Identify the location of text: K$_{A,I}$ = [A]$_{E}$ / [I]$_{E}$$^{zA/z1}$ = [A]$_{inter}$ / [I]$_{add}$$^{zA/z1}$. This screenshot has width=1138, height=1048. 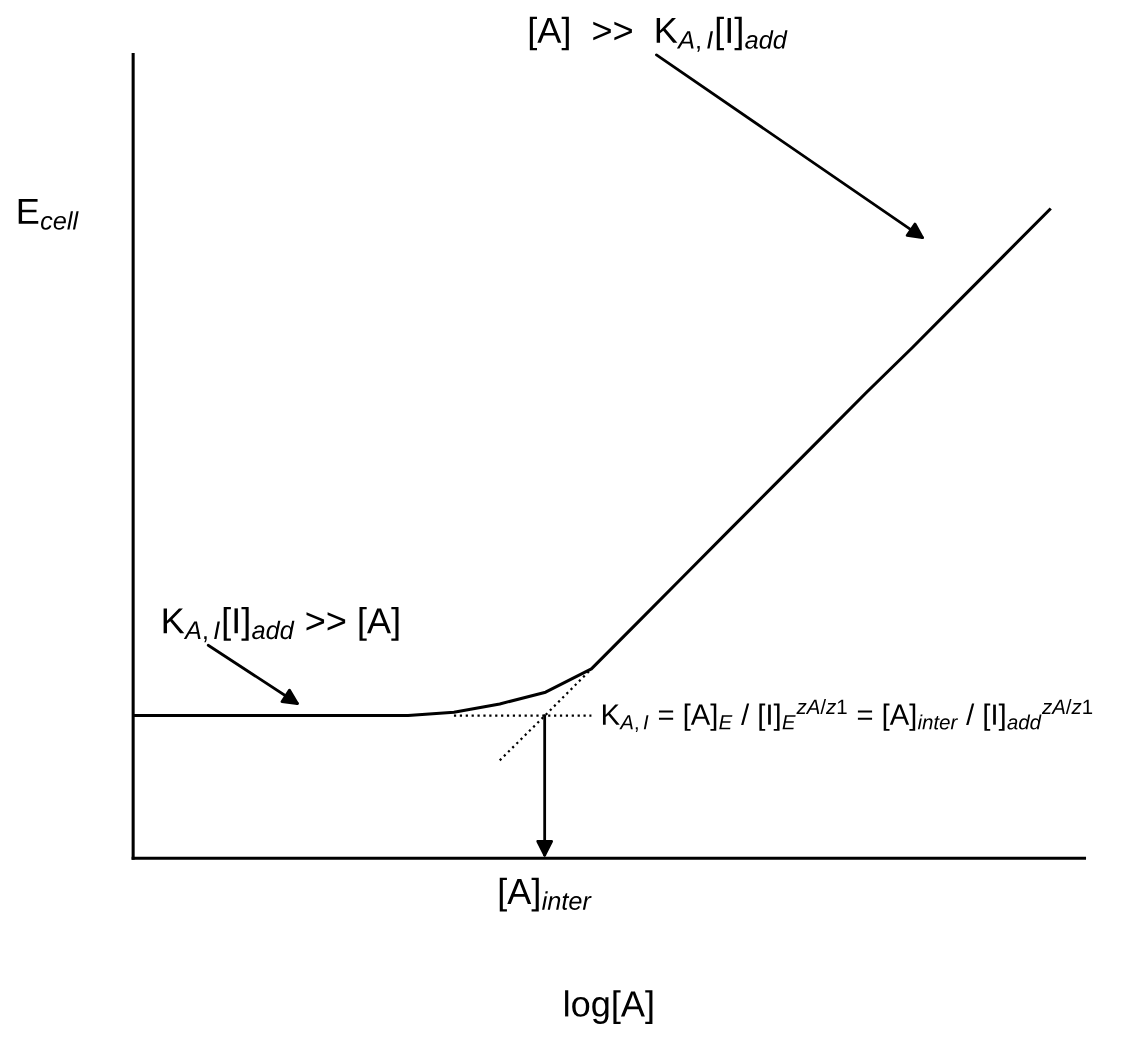
(847, 715).